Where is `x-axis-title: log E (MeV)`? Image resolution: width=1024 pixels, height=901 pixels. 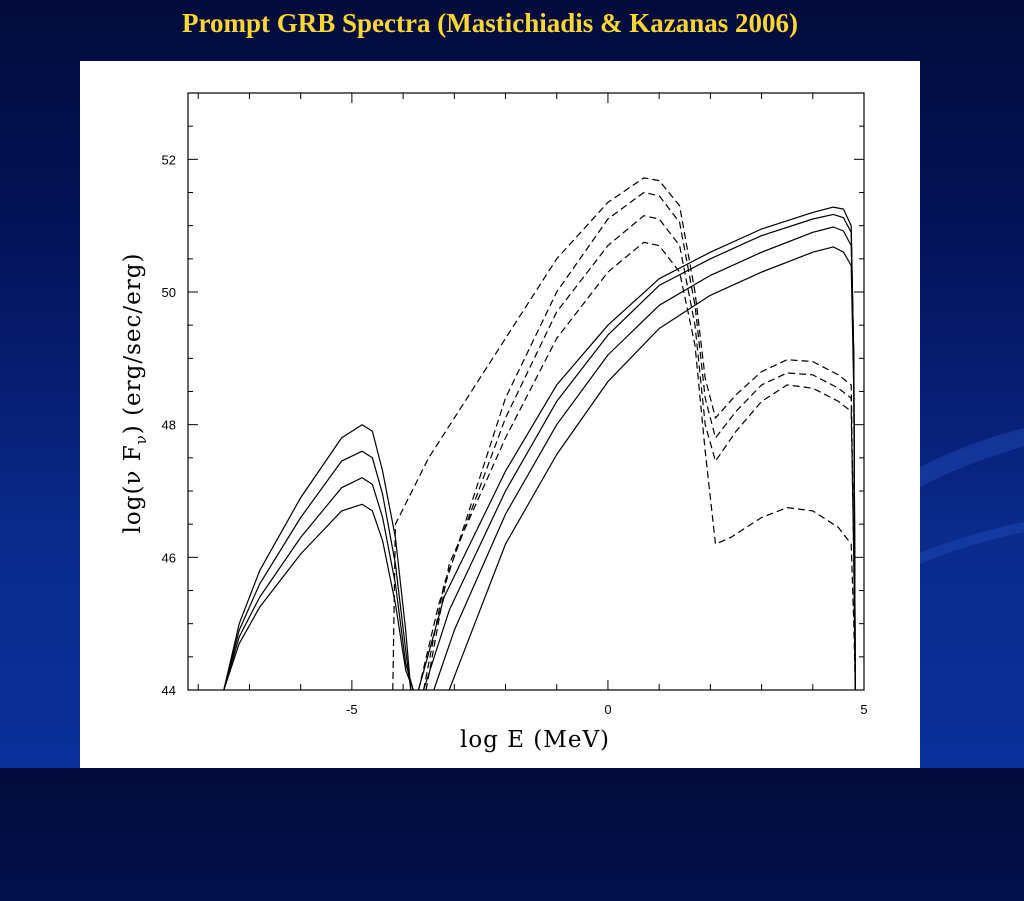
x-axis-title: log E (MeV) is located at coordinates (535, 740).